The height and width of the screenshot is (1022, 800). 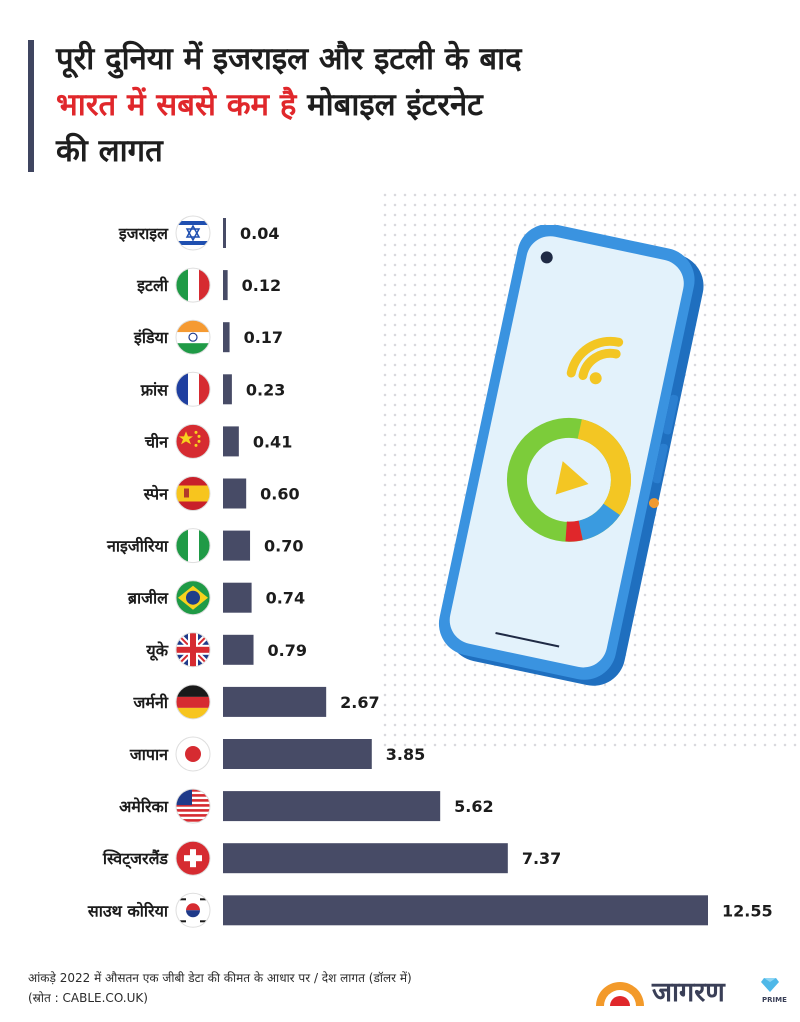 What do you see at coordinates (747, 910) in the screenshot?
I see `value-label: 12.55` at bounding box center [747, 910].